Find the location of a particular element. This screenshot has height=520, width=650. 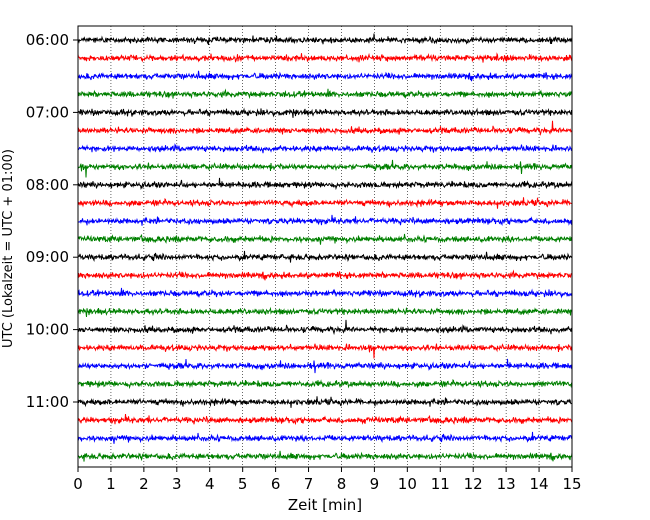

y-tick-label: 06:00 is located at coordinates (47, 40).